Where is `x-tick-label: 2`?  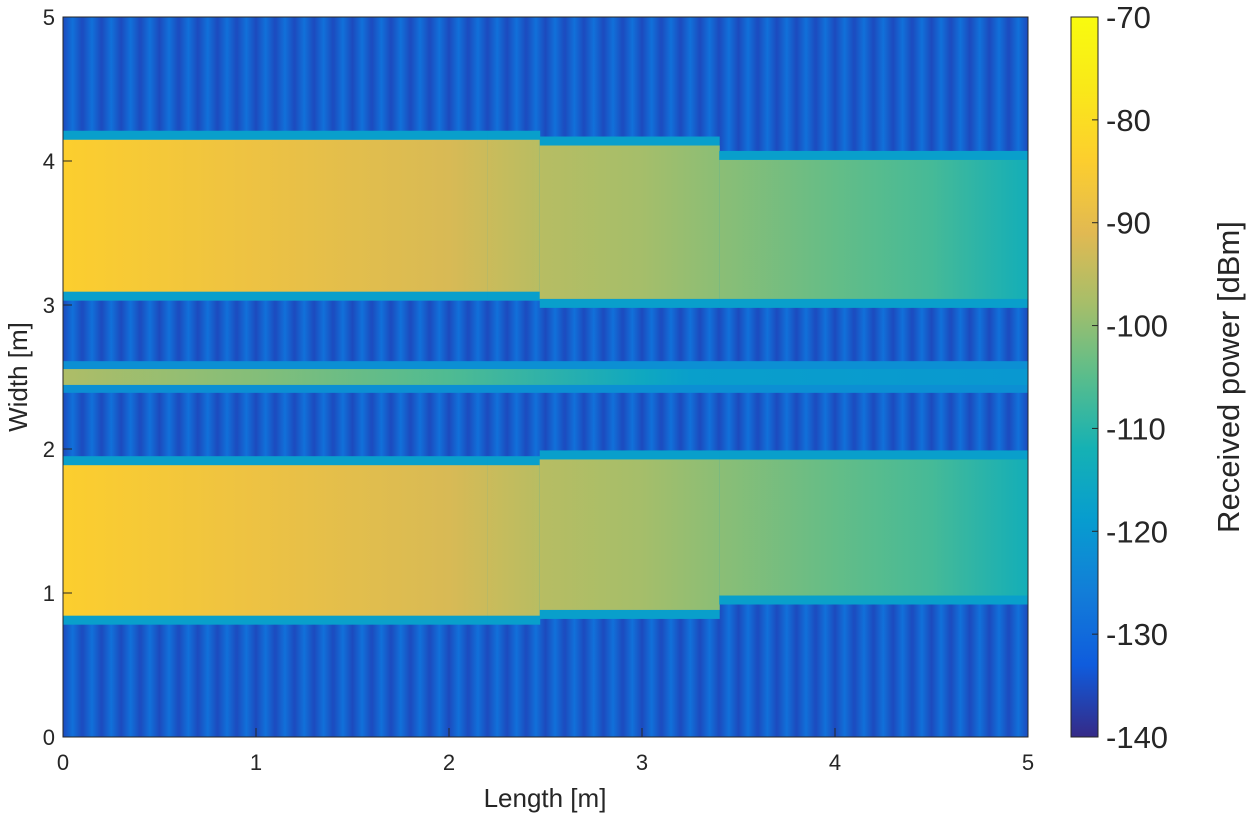 x-tick-label: 2 is located at coordinates (449, 762).